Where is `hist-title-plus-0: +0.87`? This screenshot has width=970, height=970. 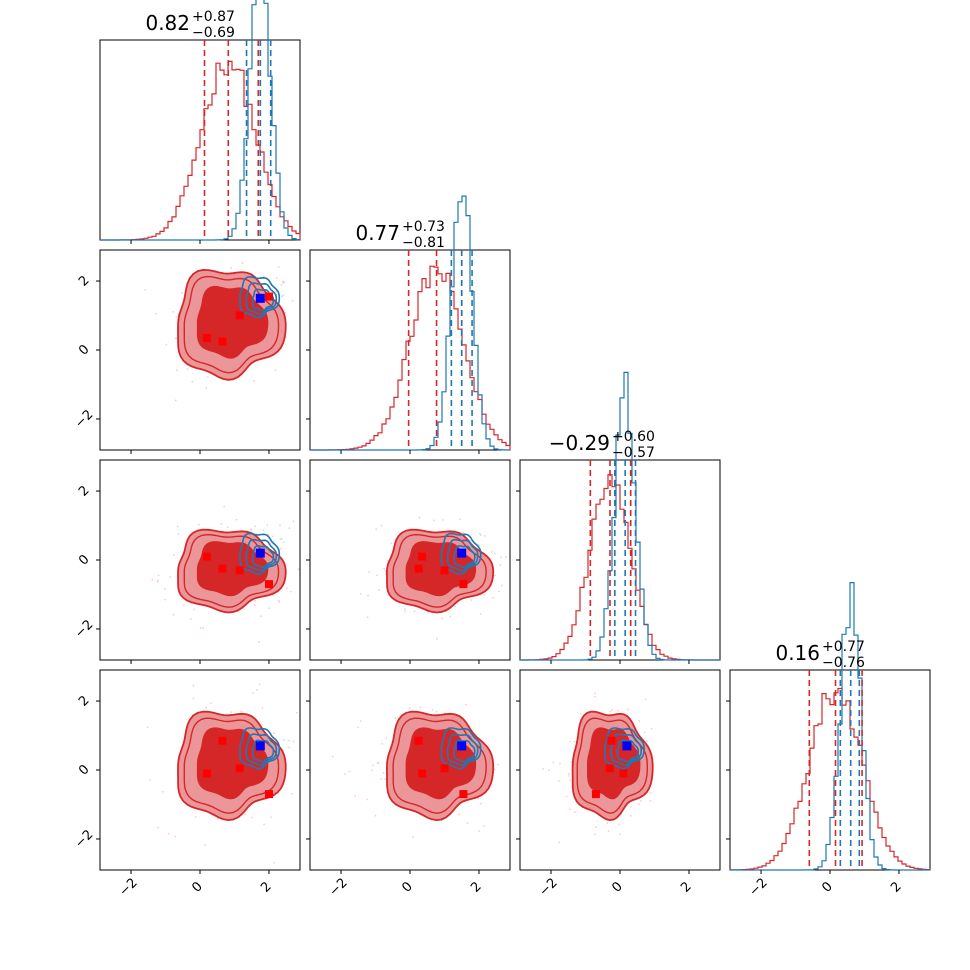 hist-title-plus-0: +0.87 is located at coordinates (213, 17).